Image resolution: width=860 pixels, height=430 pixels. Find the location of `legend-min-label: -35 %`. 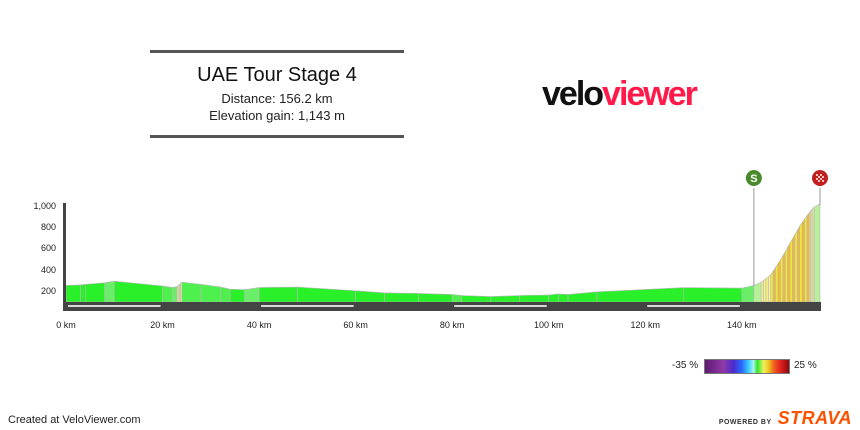

legend-min-label: -35 % is located at coordinates (685, 365).